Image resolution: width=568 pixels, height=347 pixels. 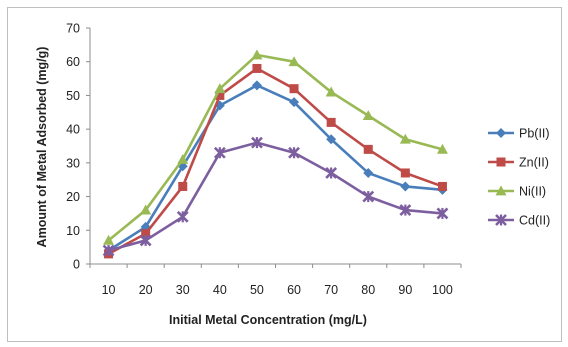 I want to click on legend-item: Cd(II), so click(x=519, y=221).